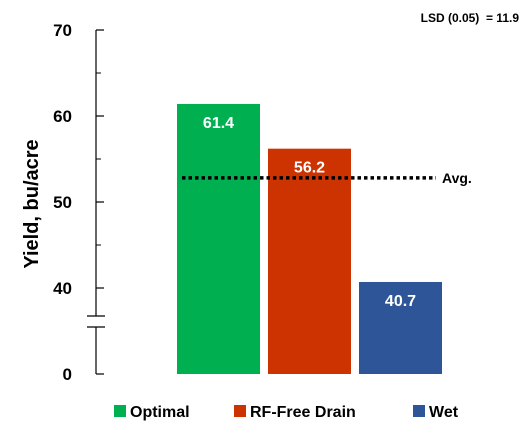 Image resolution: width=529 pixels, height=425 pixels. Describe the element at coordinates (79, 202) in the screenshot. I see `axis-layer: 0 40 50 60 70` at that location.